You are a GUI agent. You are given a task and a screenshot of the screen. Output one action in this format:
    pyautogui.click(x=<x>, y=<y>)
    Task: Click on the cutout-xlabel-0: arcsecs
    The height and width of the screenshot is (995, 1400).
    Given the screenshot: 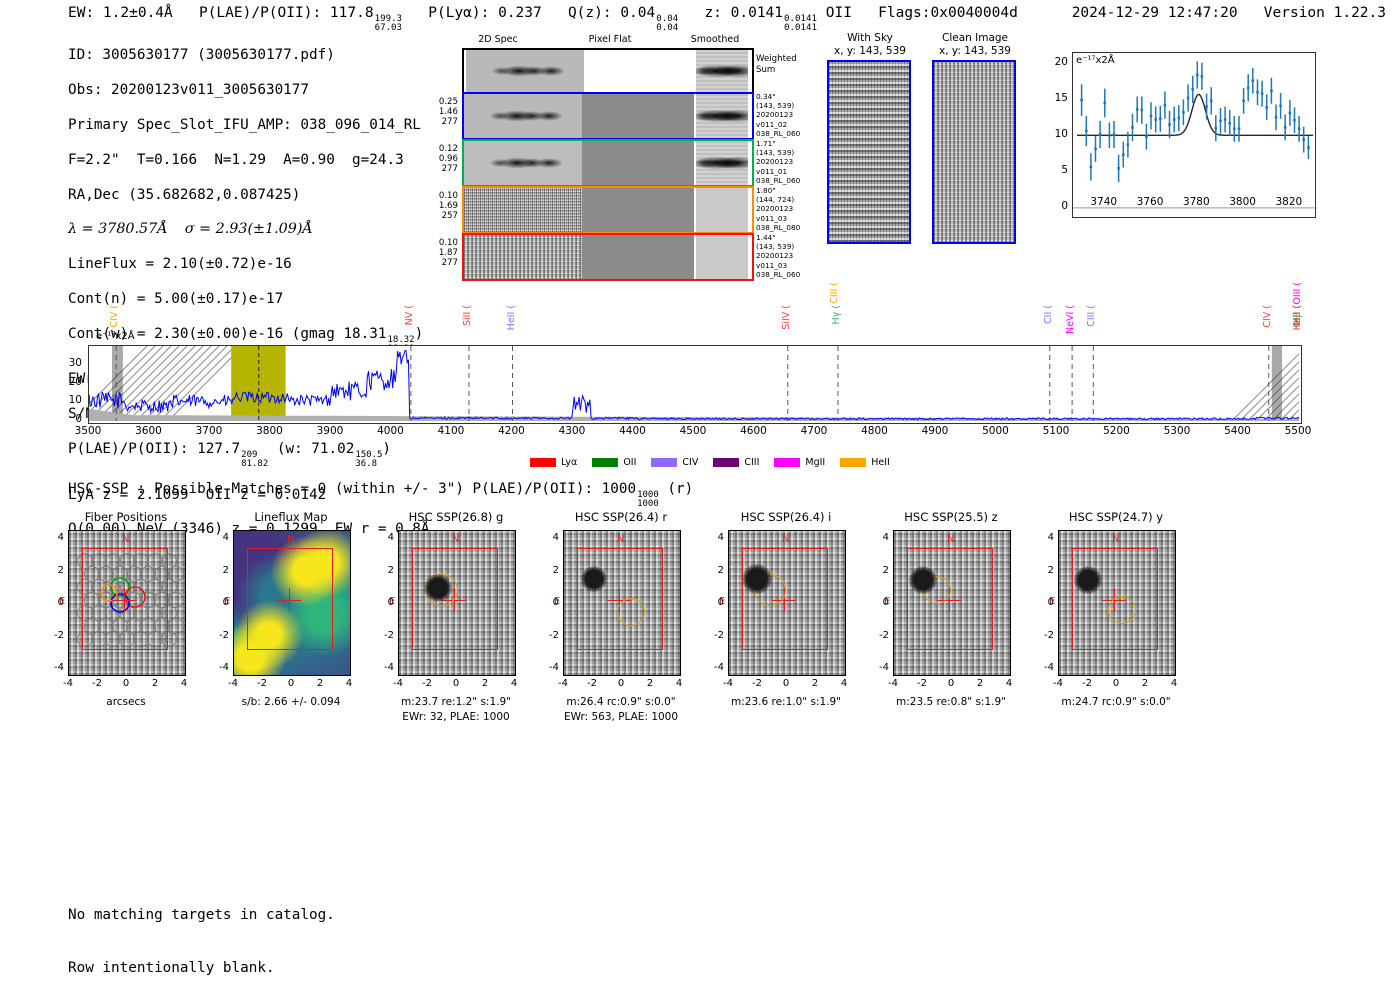 What is the action you would take?
    pyautogui.click(x=126, y=702)
    